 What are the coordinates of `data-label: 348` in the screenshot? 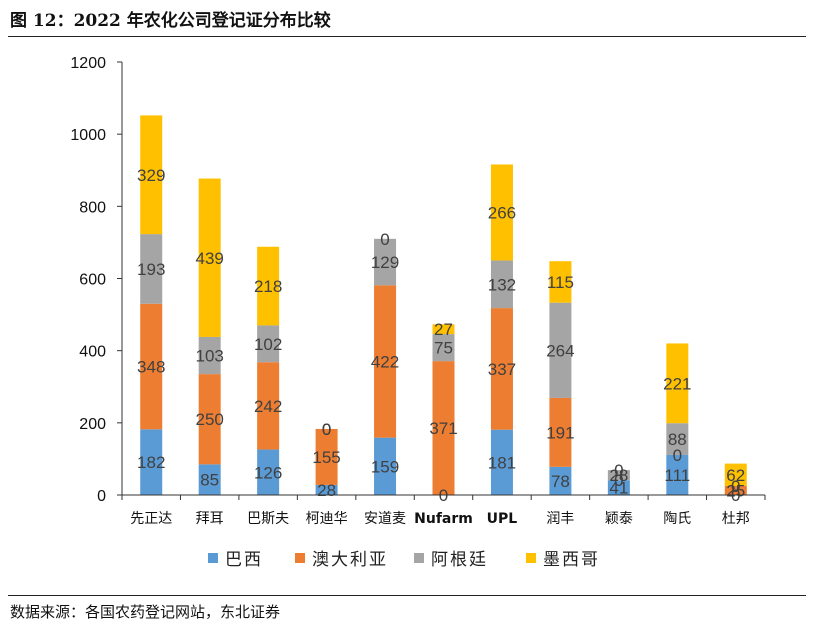 It's located at (151, 367).